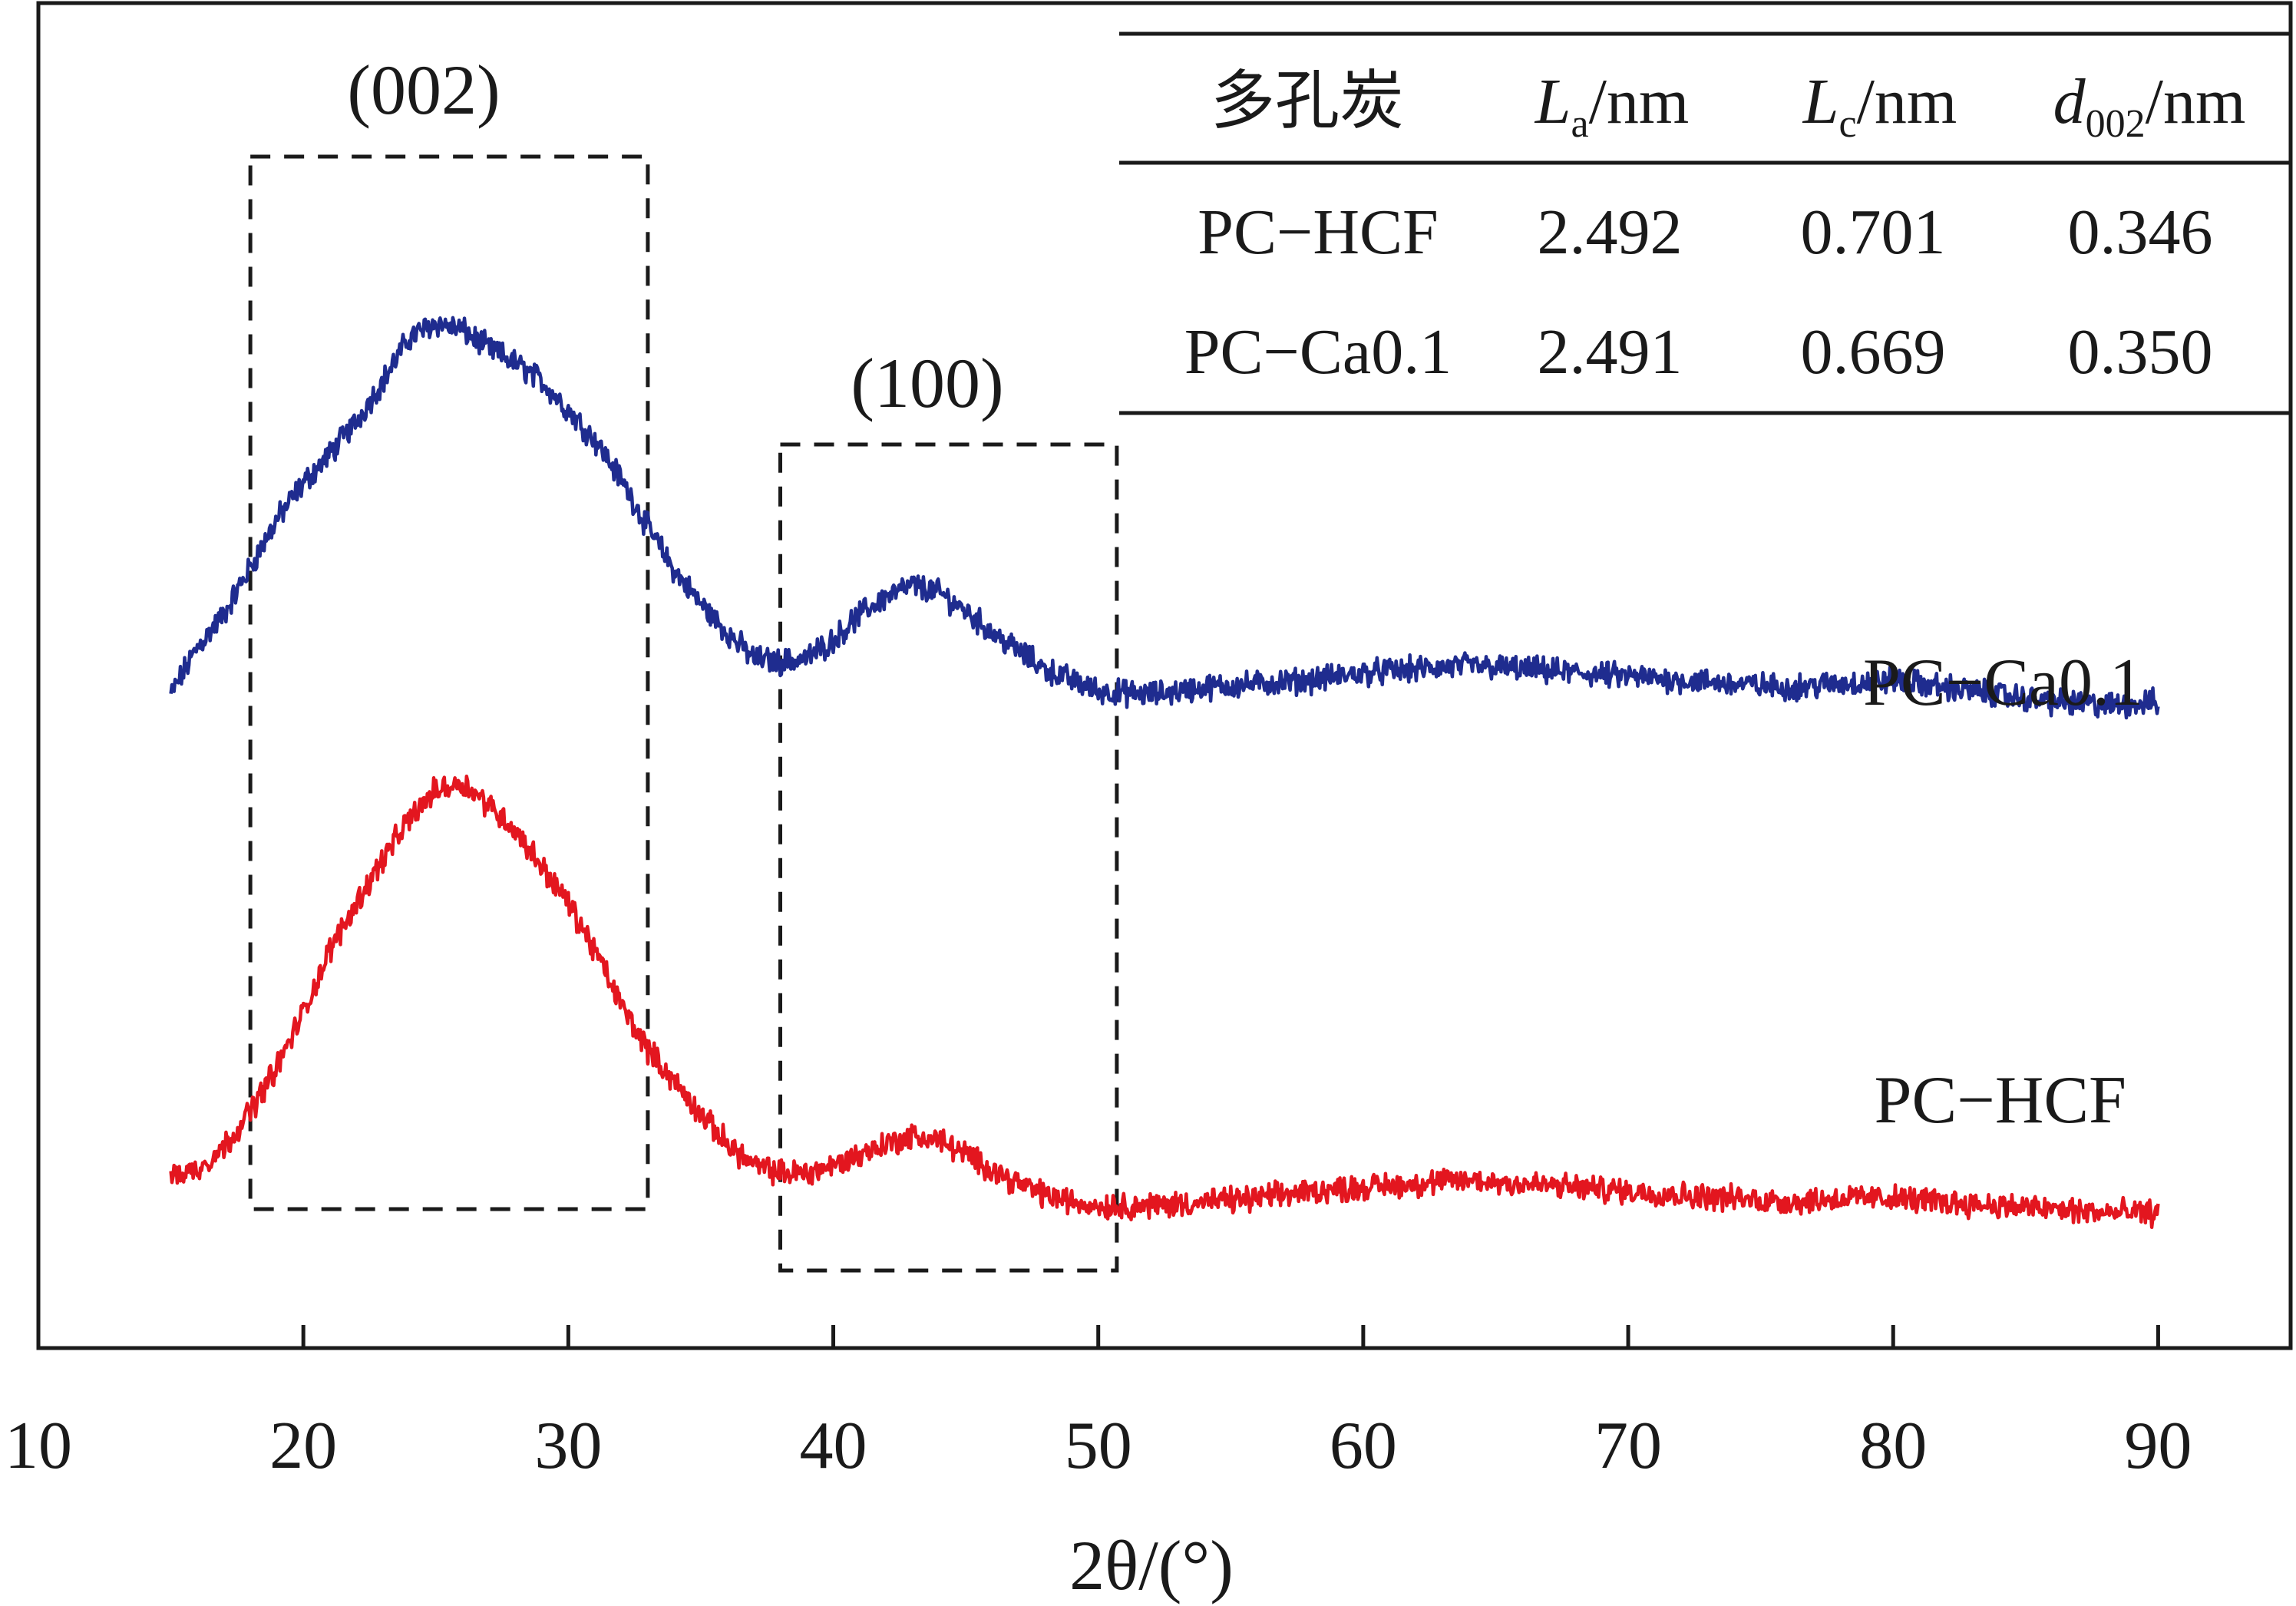  What do you see at coordinates (1553, 101) in the screenshot?
I see `table-header-la-symbol: L` at bounding box center [1553, 101].